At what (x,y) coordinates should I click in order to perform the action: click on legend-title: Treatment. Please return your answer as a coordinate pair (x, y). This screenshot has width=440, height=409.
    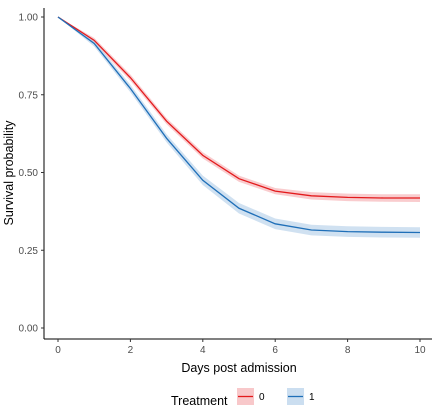
    Looking at the image, I should click on (199, 401).